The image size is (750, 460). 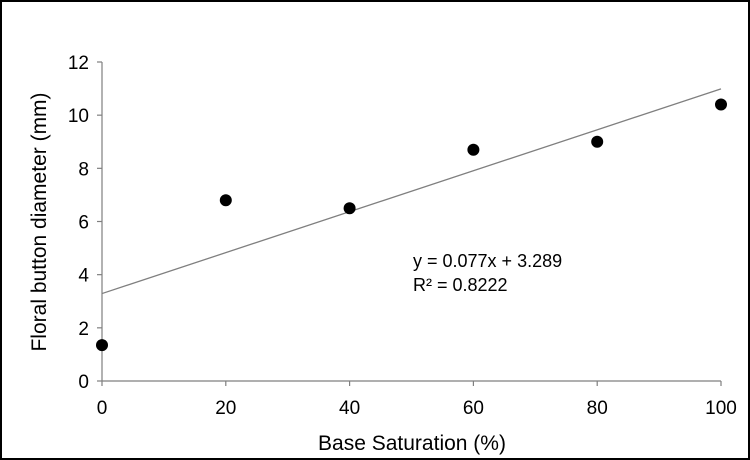 I want to click on y-axis-title: Floral button diameter (mm), so click(x=39, y=221).